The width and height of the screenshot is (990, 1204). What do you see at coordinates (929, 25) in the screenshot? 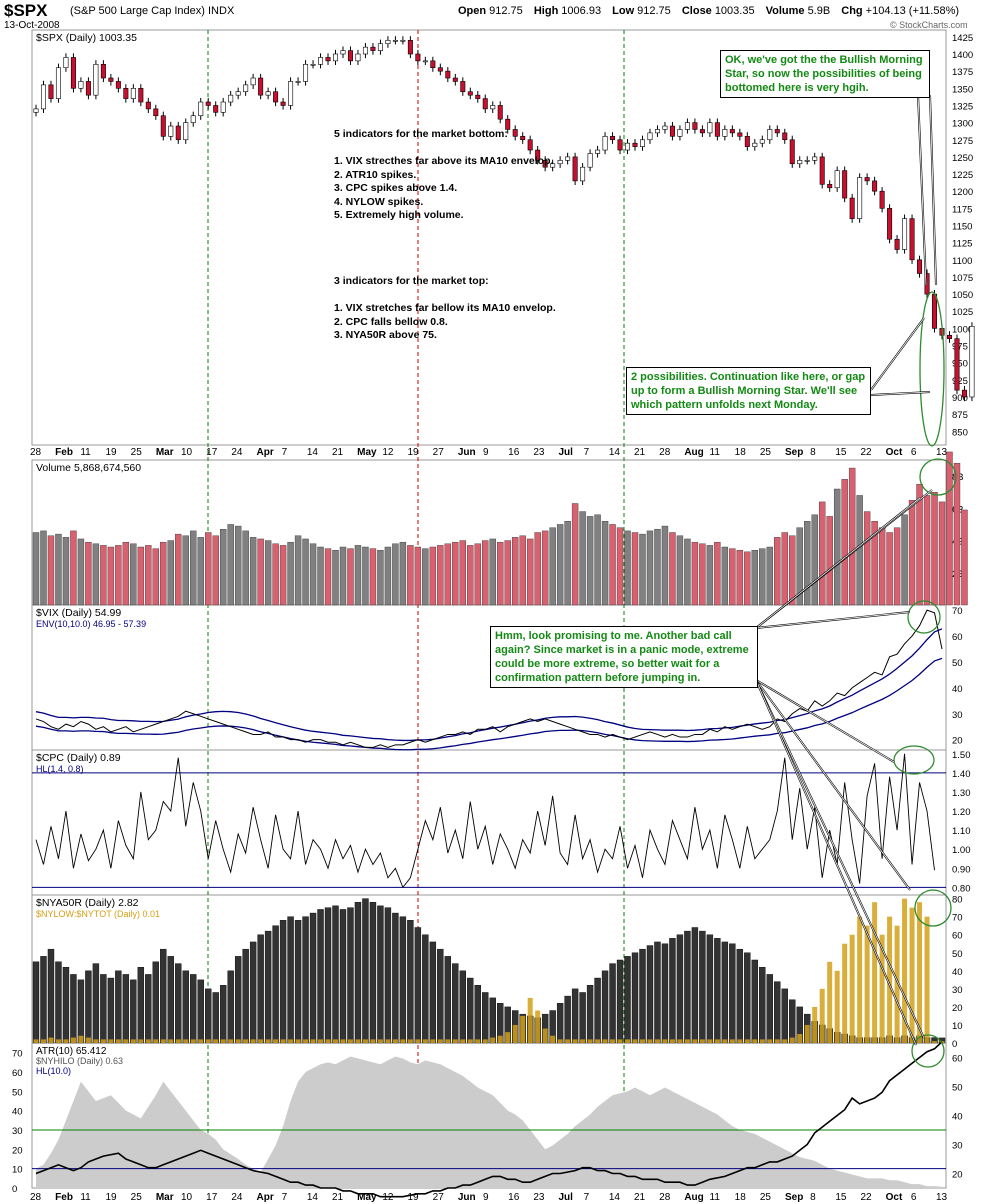
I see `brand-watermark: © StockCharts.com` at bounding box center [929, 25].